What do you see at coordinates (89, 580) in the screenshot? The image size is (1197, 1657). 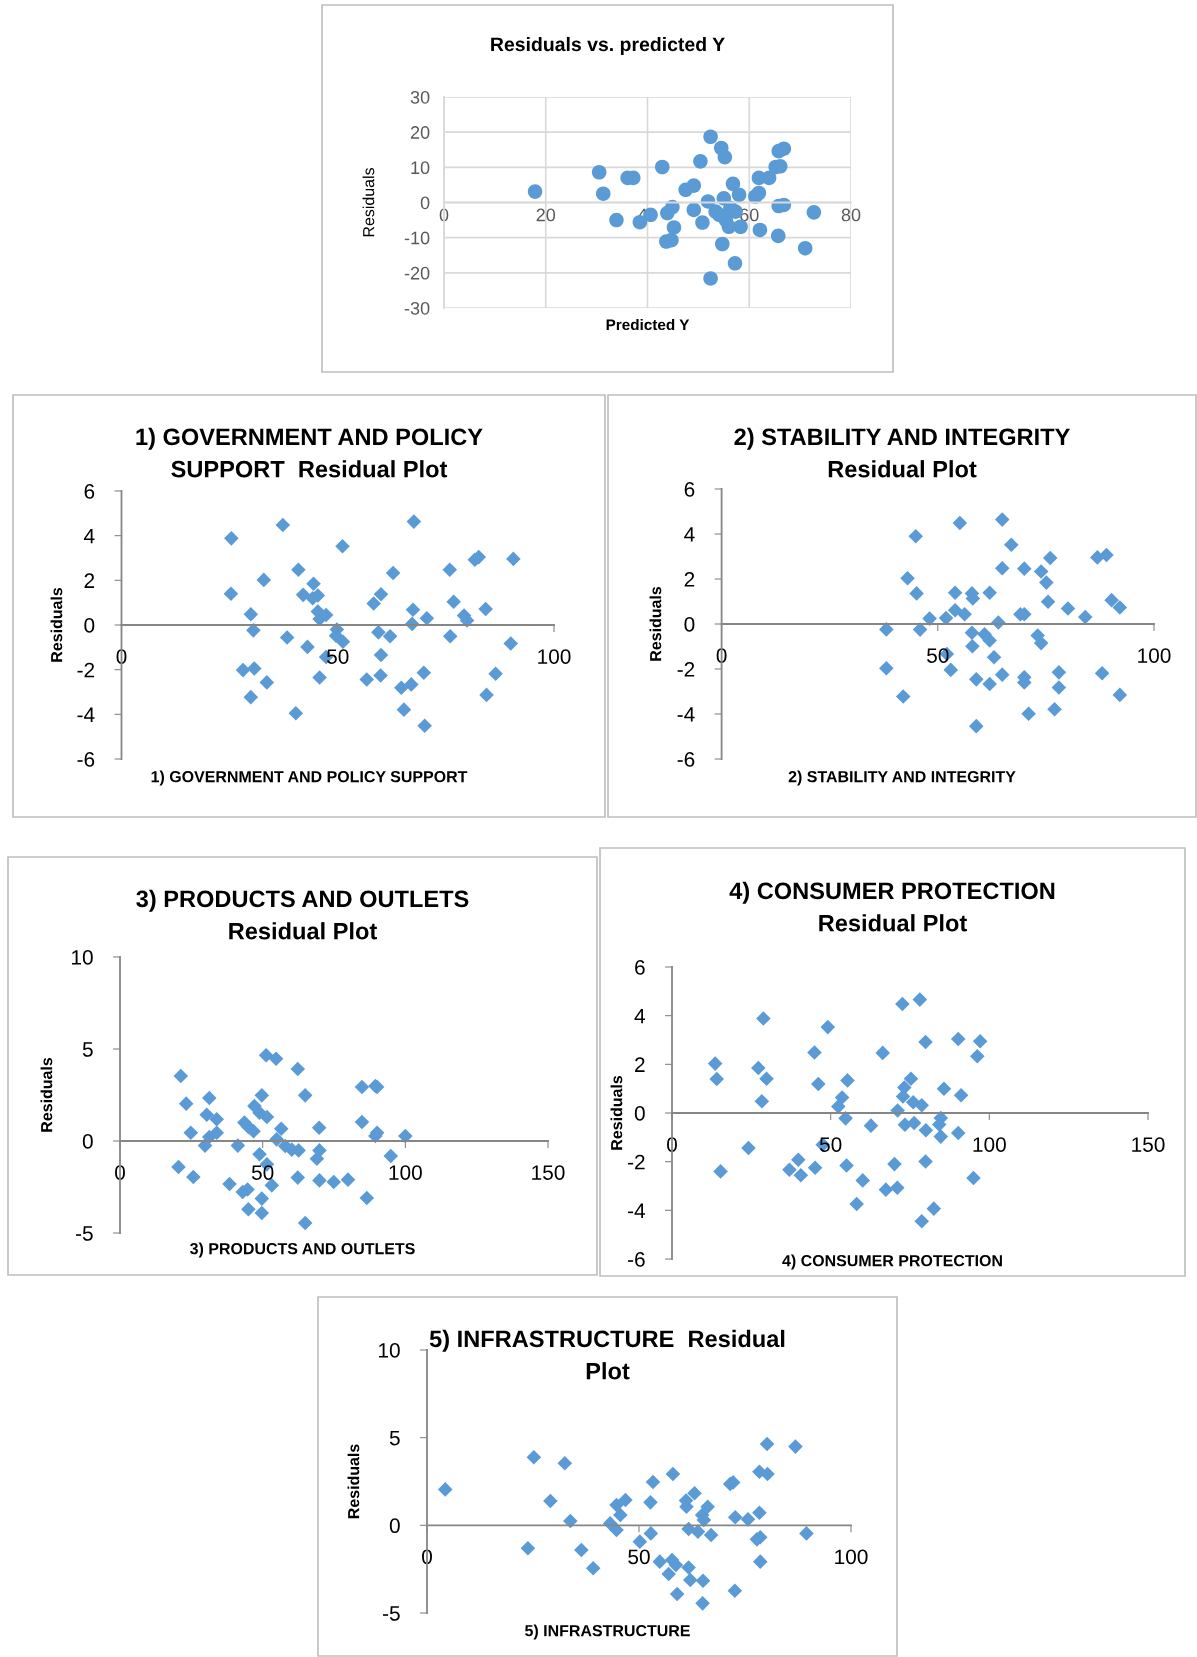 I see `y-tick-label: 2` at bounding box center [89, 580].